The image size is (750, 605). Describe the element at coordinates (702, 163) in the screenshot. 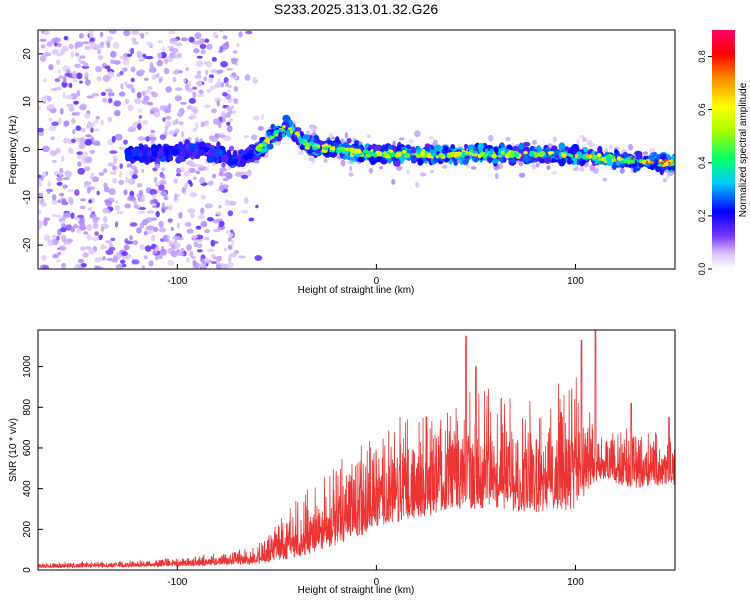

I see `colorbar-tick-label: 0.4` at that location.